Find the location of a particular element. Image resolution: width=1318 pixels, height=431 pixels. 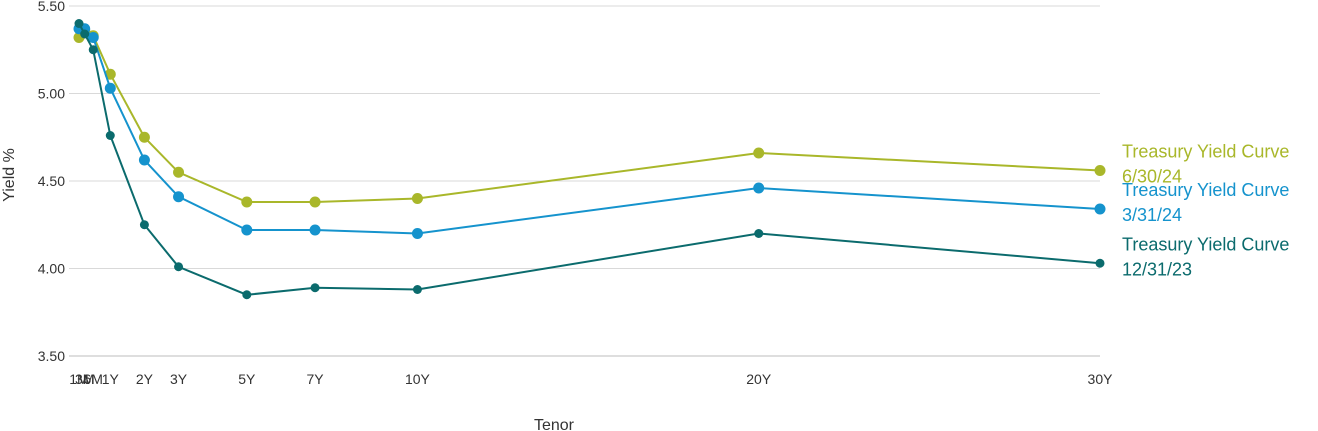

y-tick-label: 4.00 is located at coordinates (51, 269).